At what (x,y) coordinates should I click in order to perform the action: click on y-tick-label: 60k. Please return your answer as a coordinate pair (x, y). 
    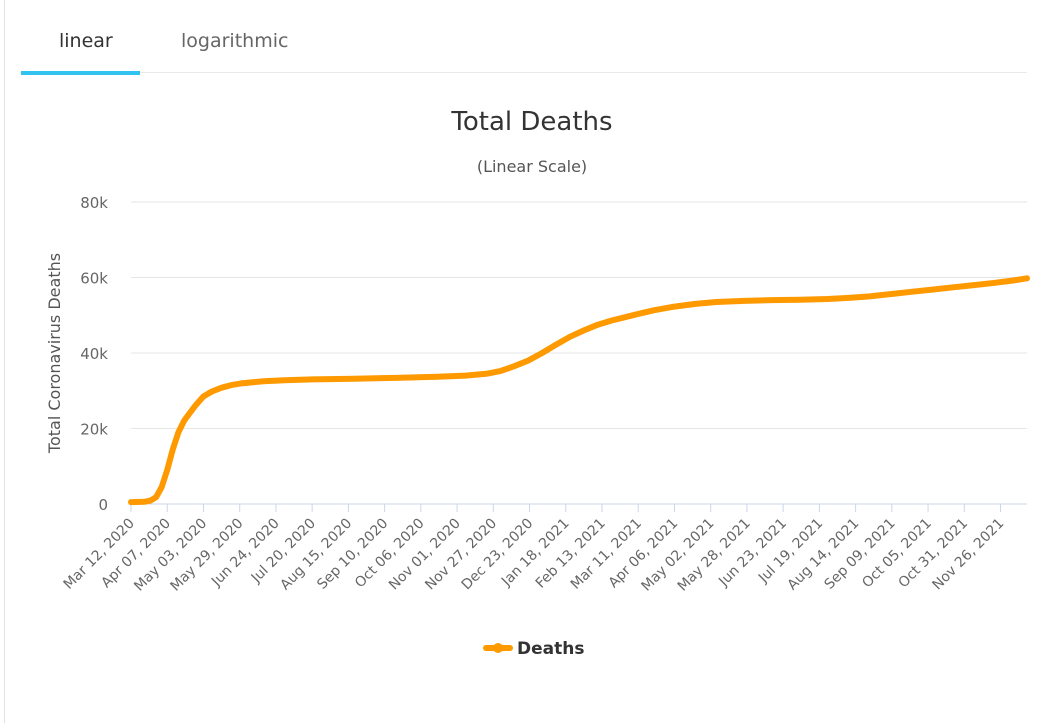
    Looking at the image, I should click on (94, 279).